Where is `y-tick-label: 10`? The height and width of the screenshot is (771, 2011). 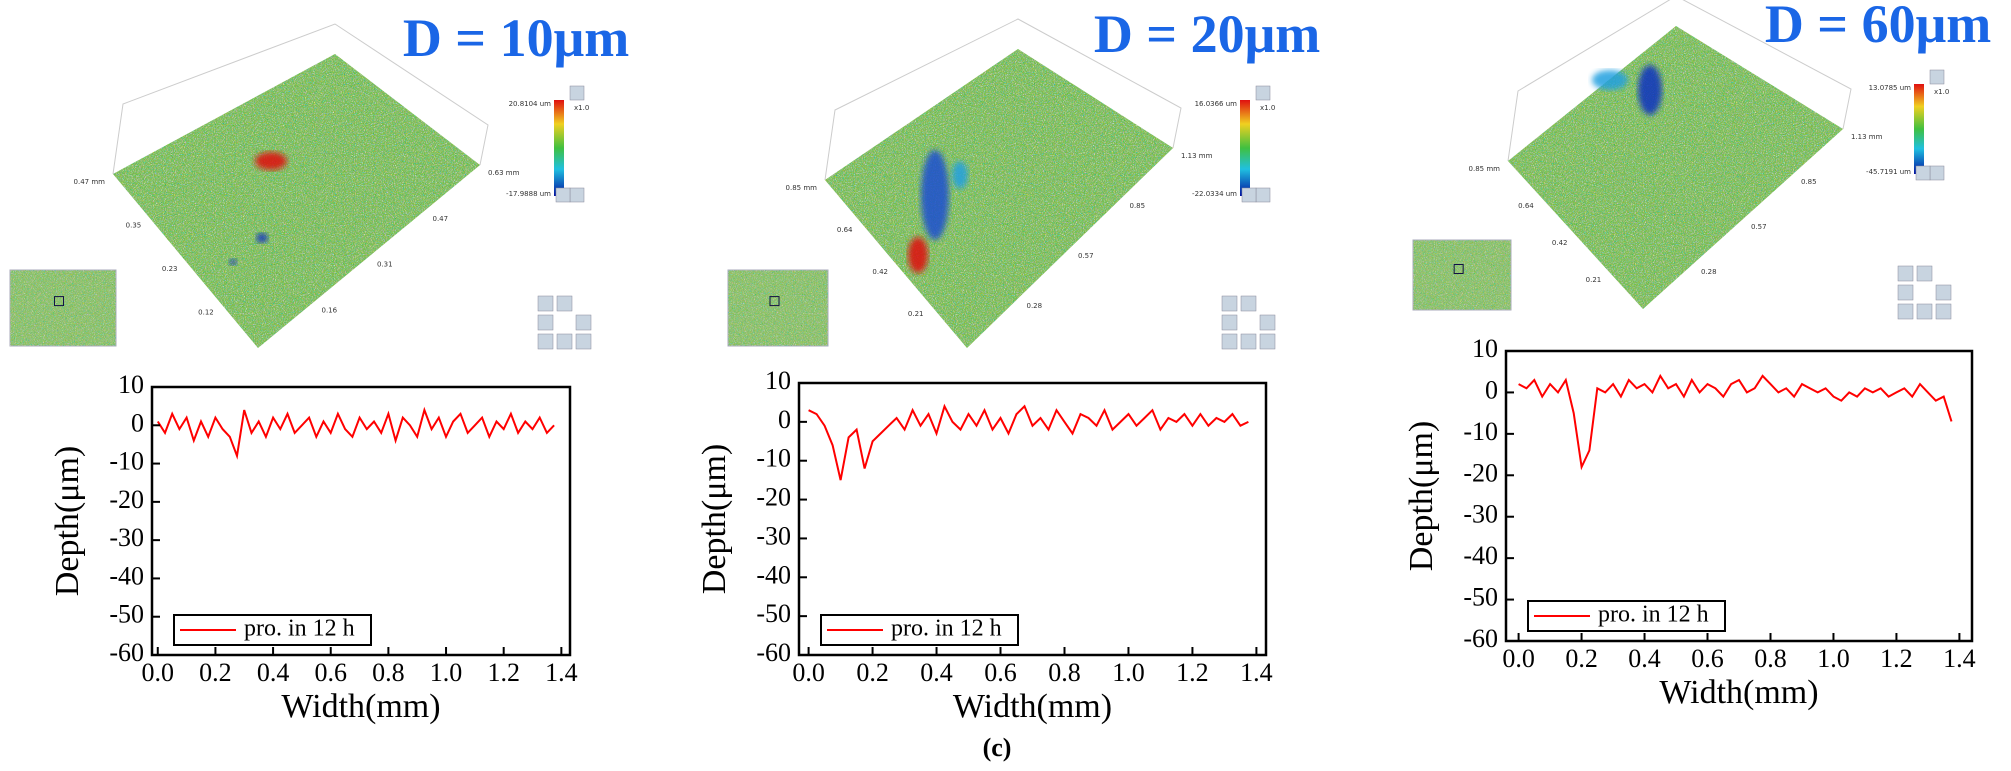 y-tick-label: 10 is located at coordinates (1485, 348).